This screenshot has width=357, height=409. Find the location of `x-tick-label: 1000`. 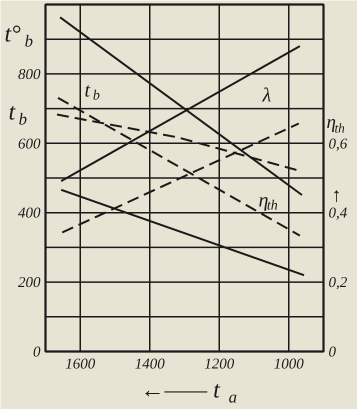

x-tick-label: 1000 is located at coordinates (289, 364).